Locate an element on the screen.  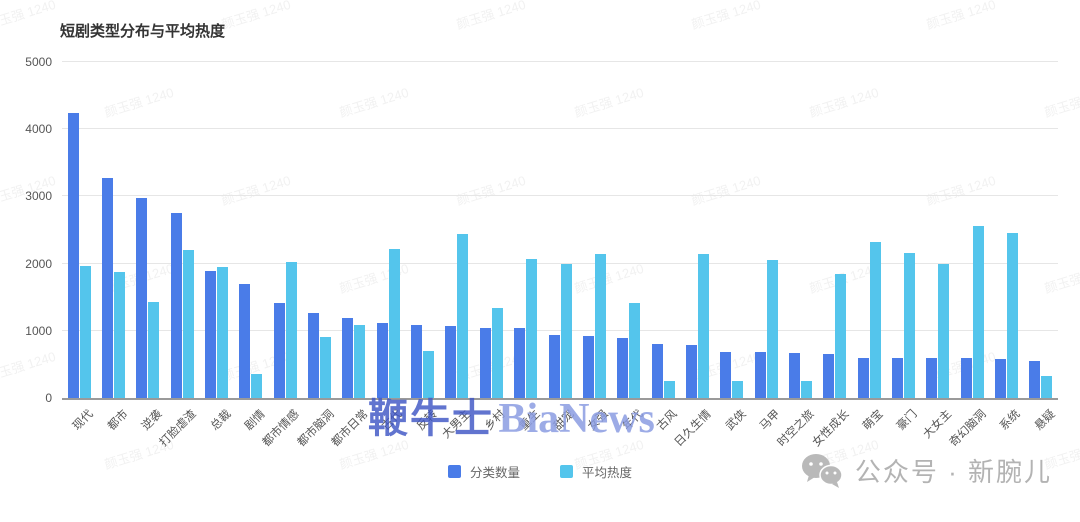
x-axis-label: 马甲 is located at coordinates (770, 420).